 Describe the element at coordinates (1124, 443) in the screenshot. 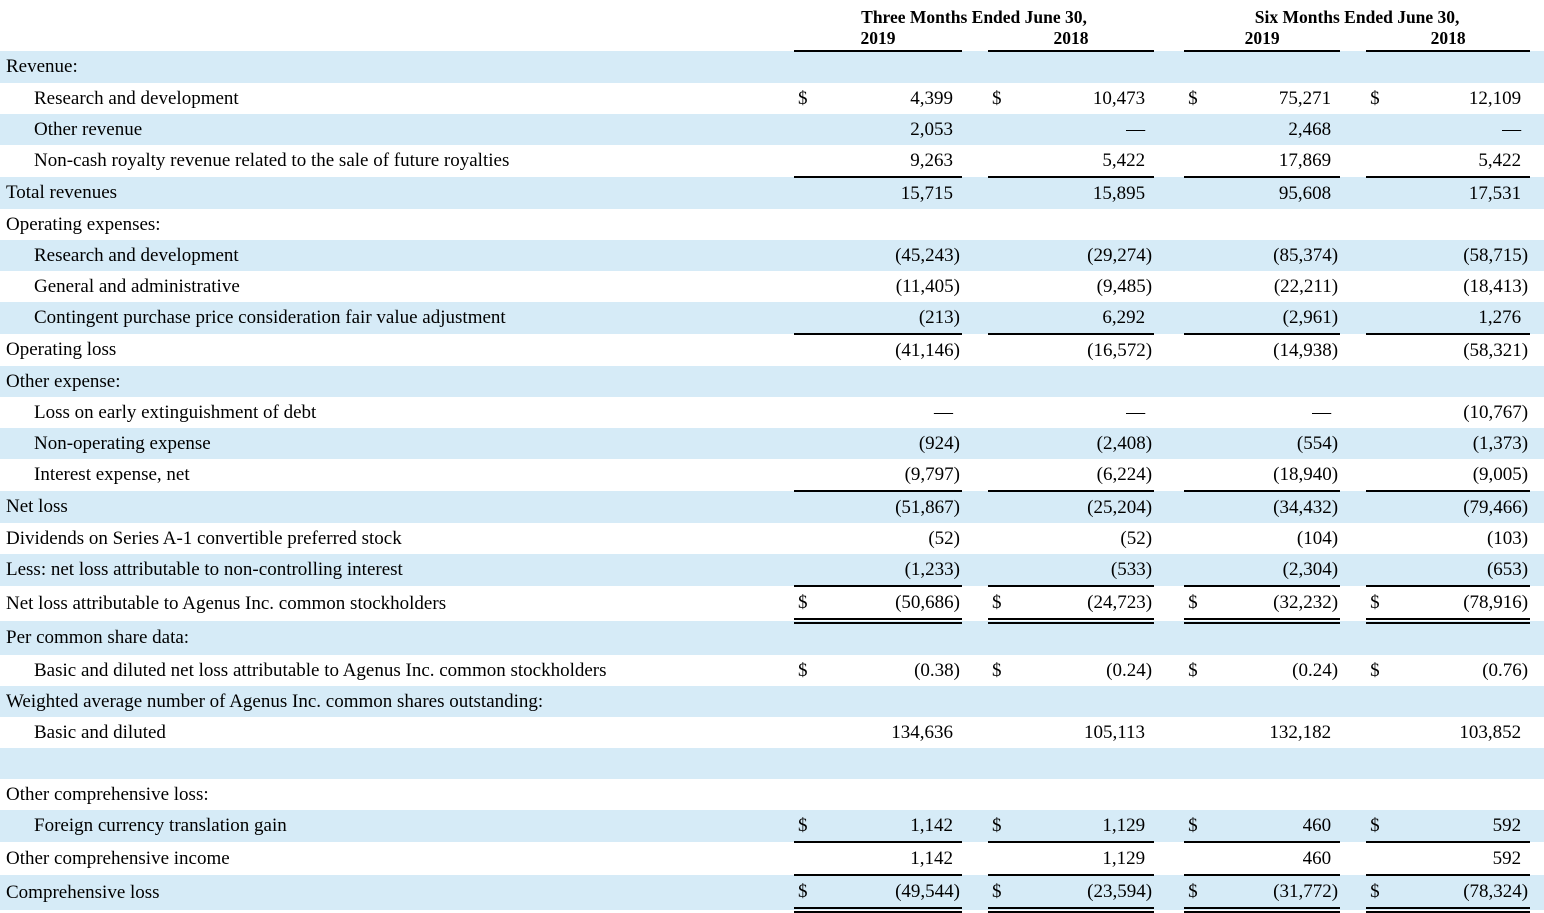

I see `value-text: (2,408)` at that location.